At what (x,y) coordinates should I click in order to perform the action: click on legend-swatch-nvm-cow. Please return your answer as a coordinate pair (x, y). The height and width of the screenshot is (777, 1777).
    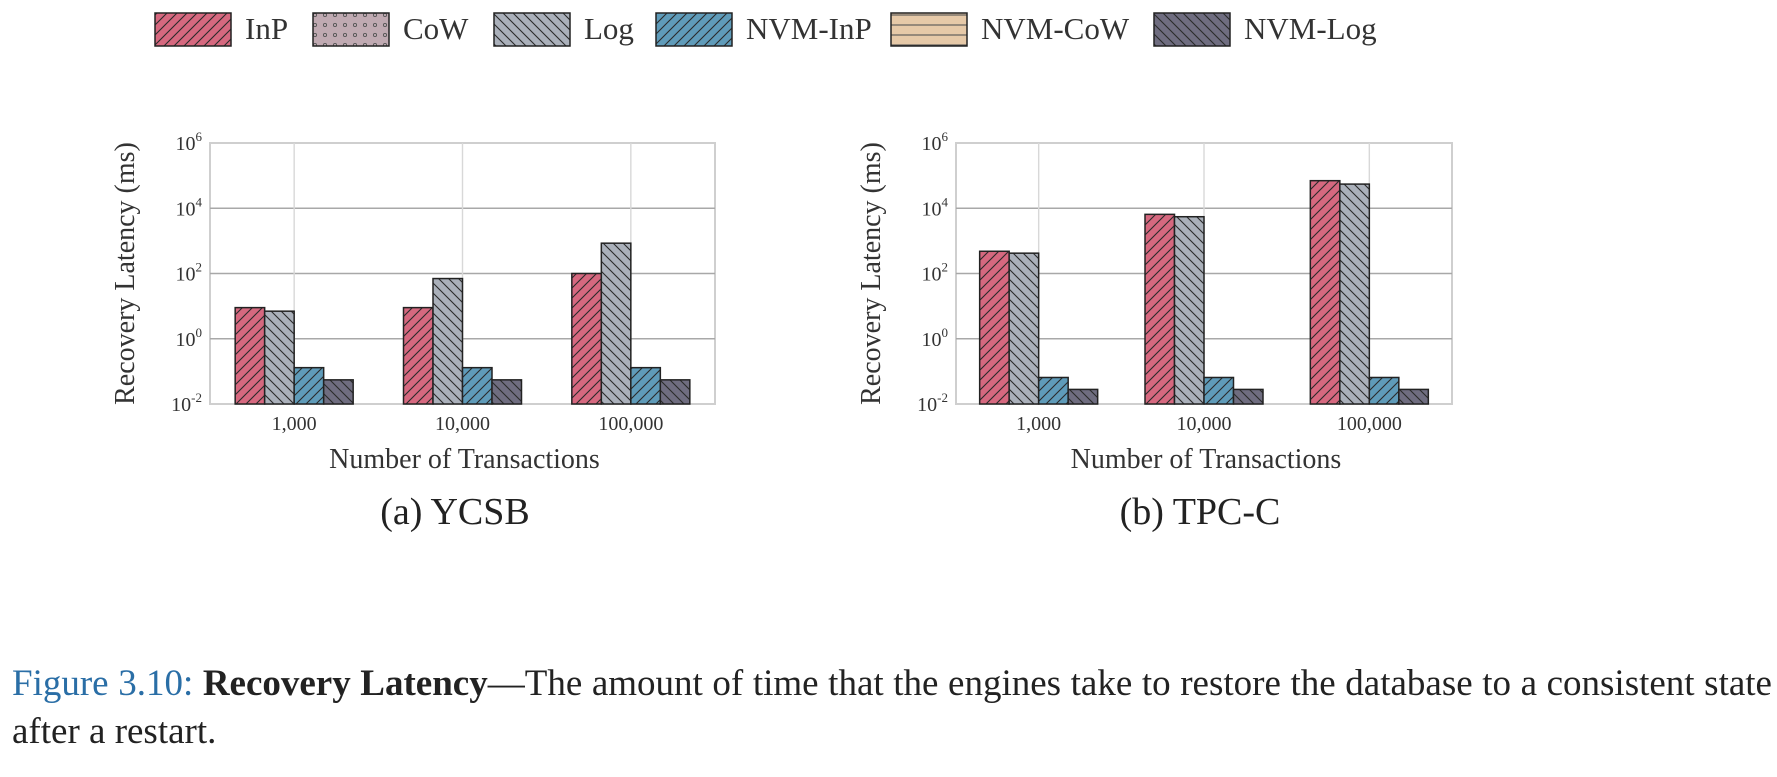
    Looking at the image, I should click on (929, 29).